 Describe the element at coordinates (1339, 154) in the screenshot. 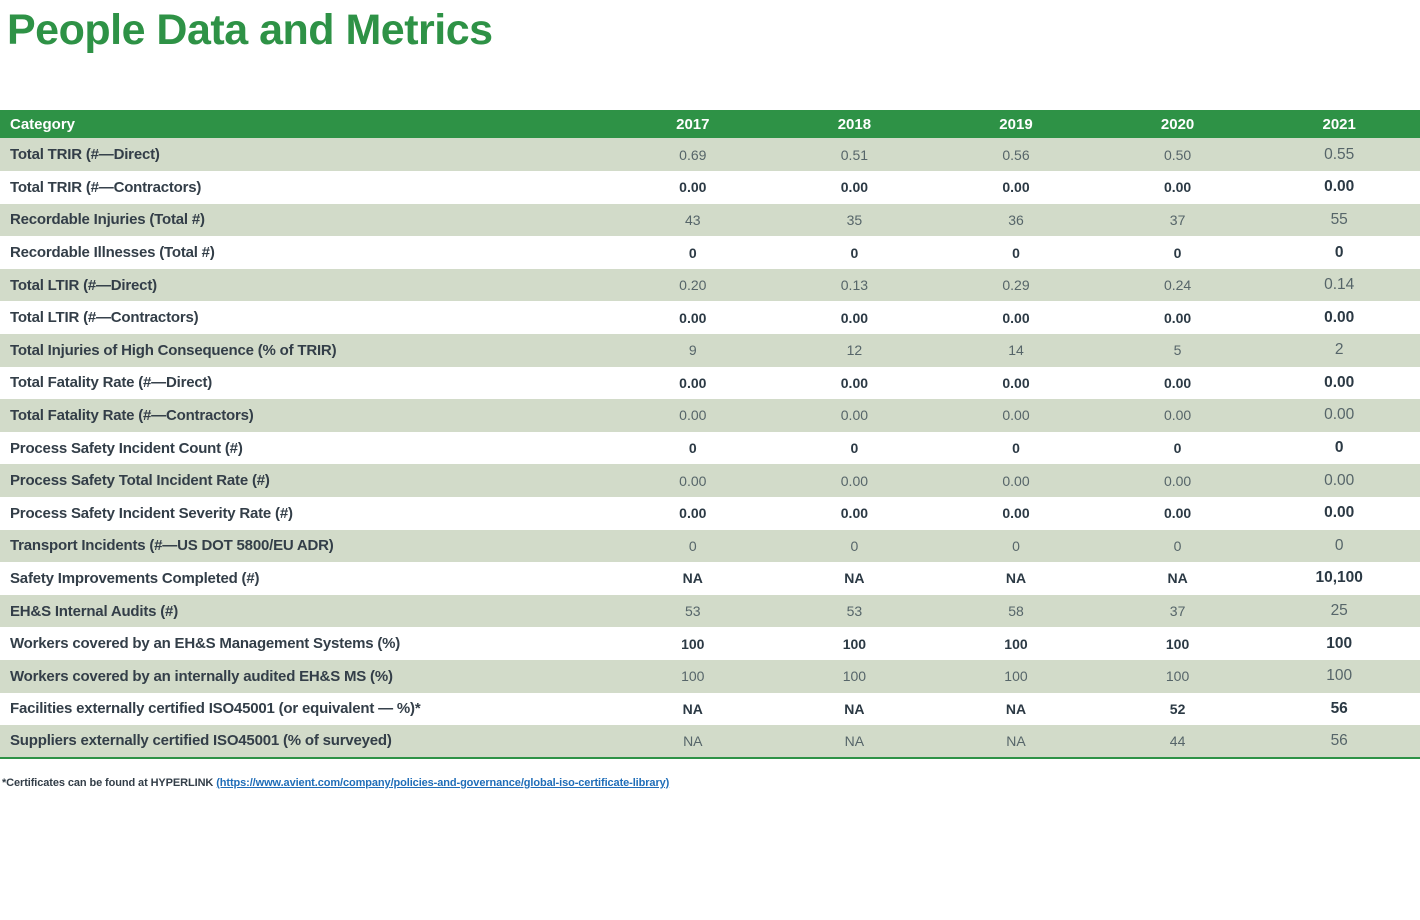

I see `cell-value: 0.55` at that location.